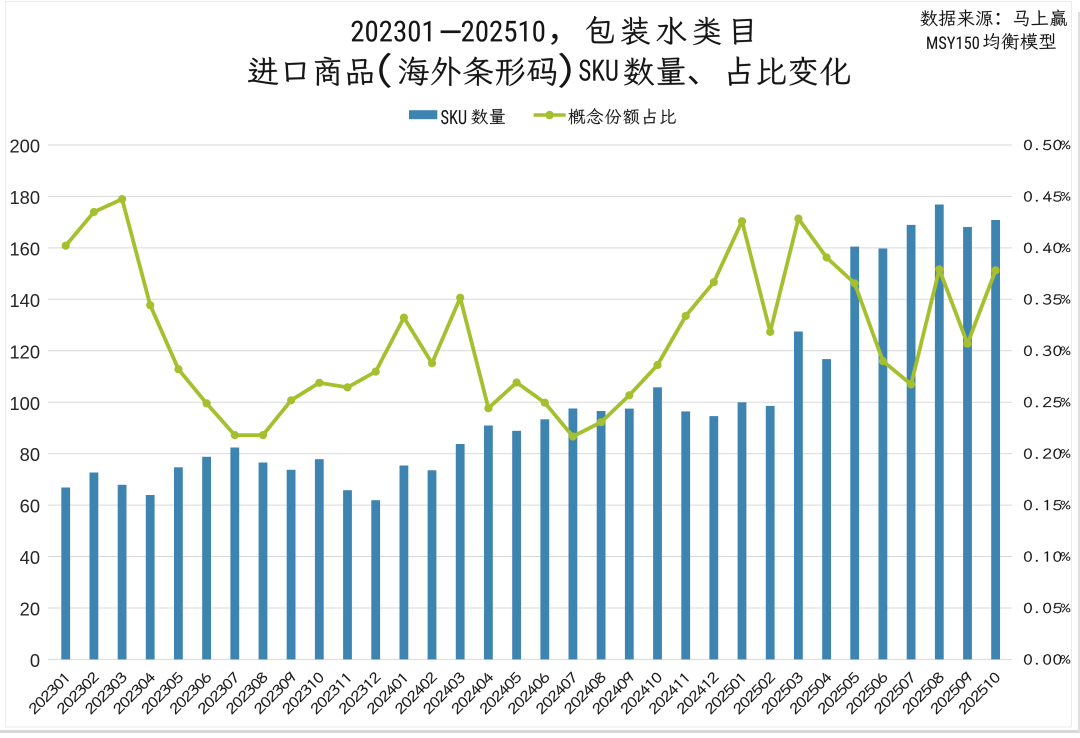  I want to click on svg-text: 40, so click(30, 557).